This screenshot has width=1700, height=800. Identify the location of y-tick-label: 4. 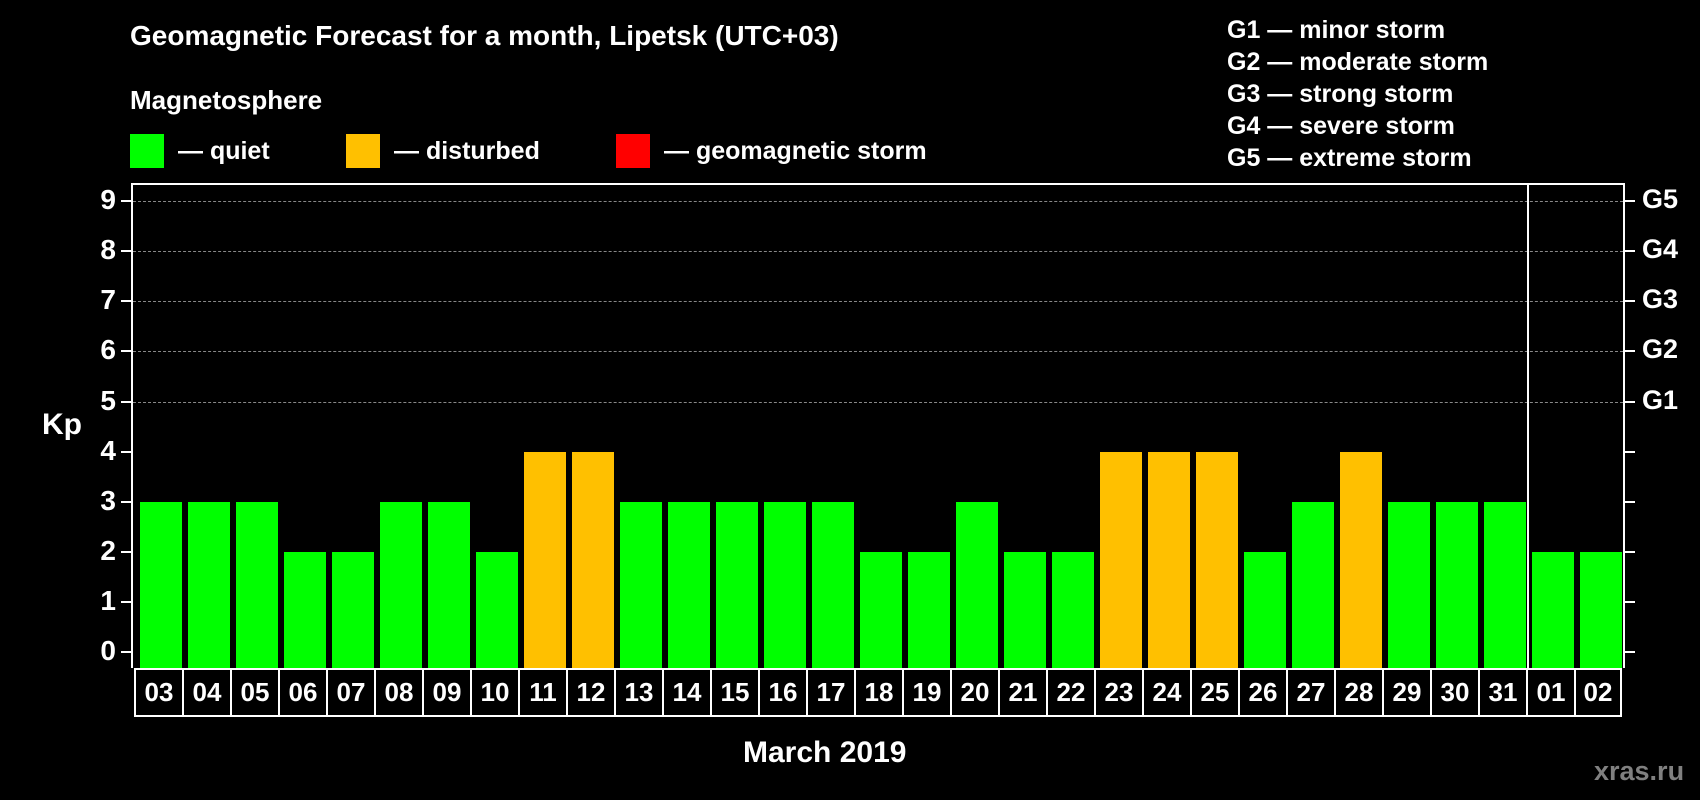
(108, 450).